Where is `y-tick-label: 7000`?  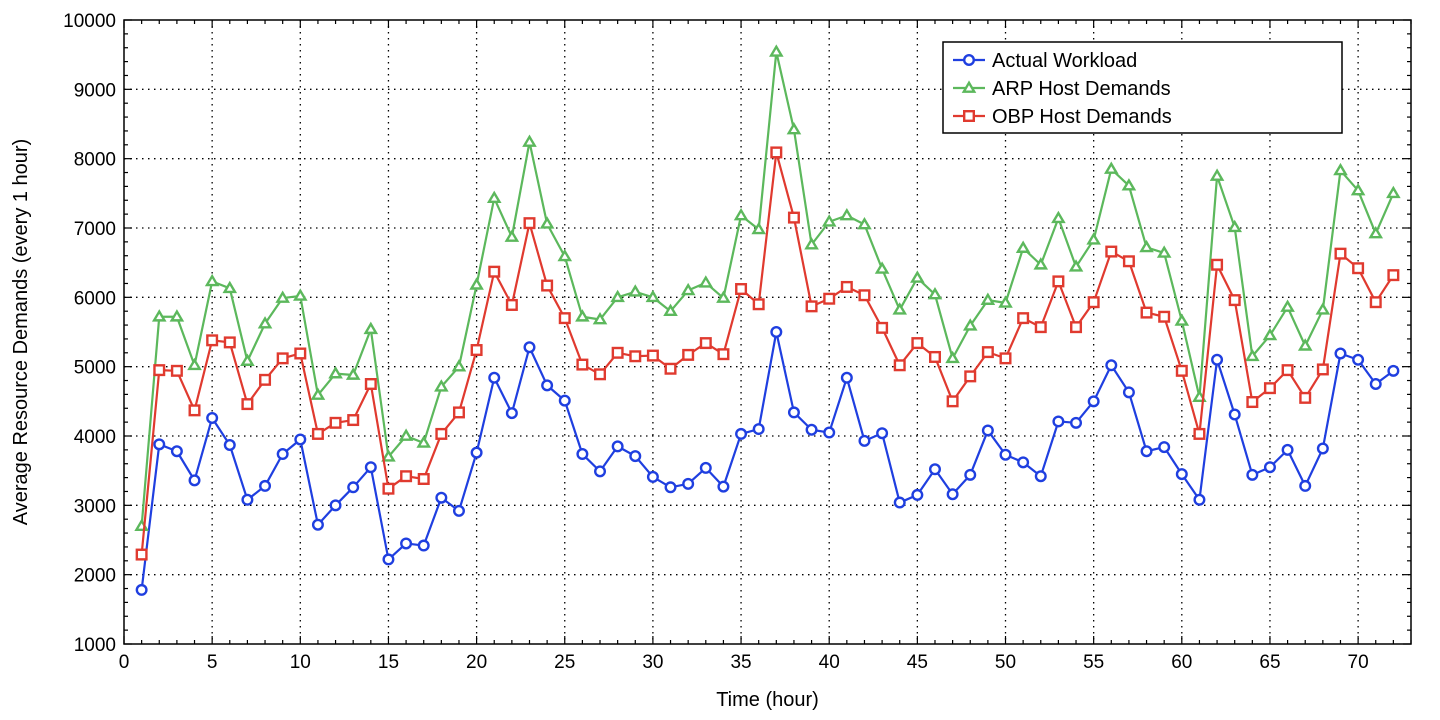
y-tick-label: 7000 is located at coordinates (95, 229).